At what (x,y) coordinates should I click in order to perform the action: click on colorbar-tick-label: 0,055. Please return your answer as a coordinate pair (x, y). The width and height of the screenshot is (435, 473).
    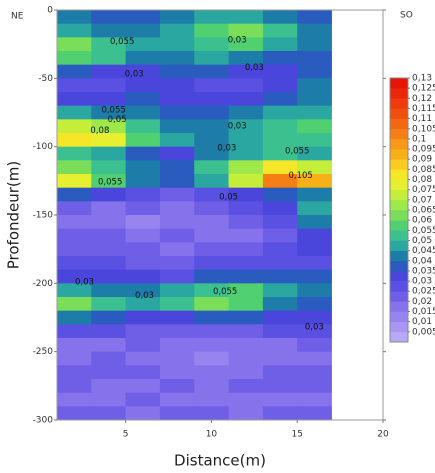
    Looking at the image, I should click on (423, 231).